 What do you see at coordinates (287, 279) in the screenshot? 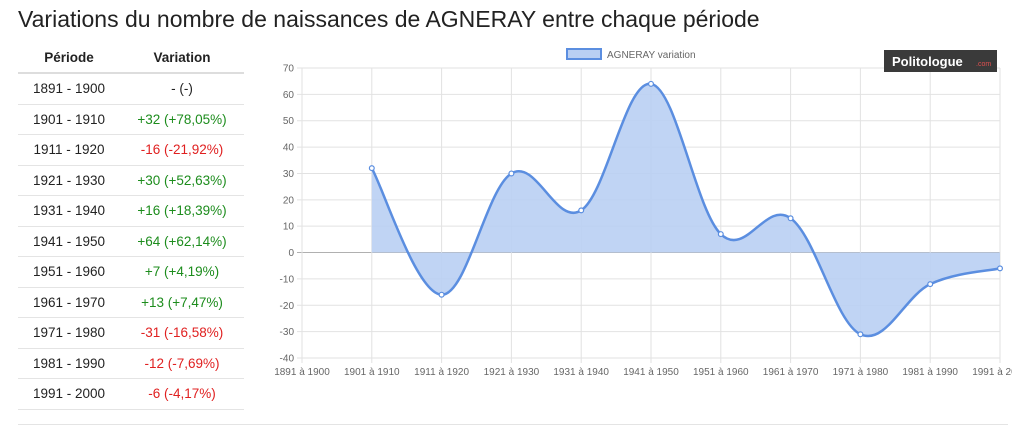
I see `y-tick-label: -10` at bounding box center [287, 279].